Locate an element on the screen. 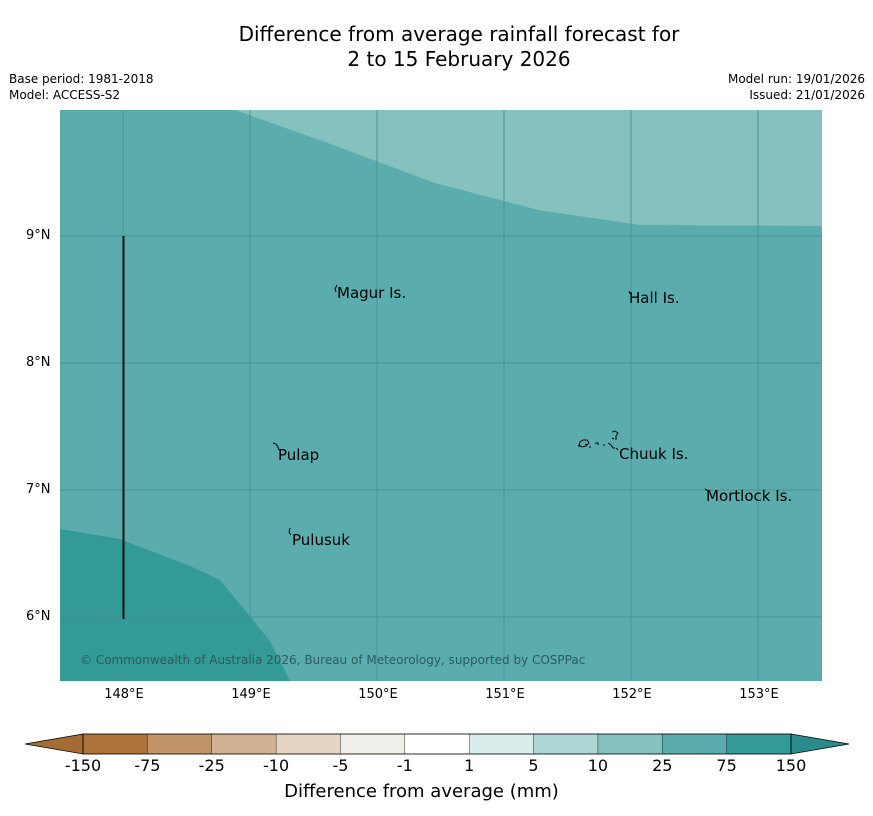 The height and width of the screenshot is (816, 873). tick-label: 1 is located at coordinates (469, 765).